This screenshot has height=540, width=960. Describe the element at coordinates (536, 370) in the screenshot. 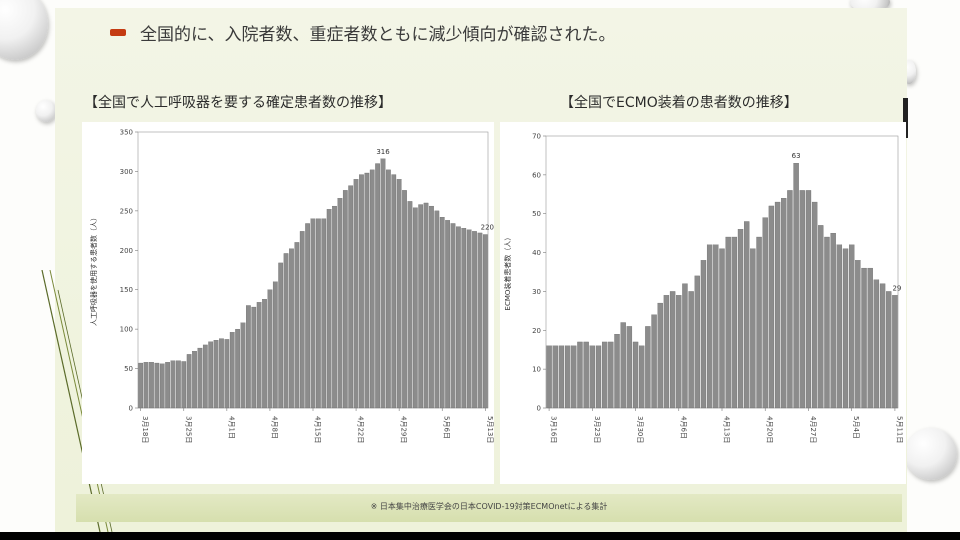

I see `y-tick-label: 10` at that location.